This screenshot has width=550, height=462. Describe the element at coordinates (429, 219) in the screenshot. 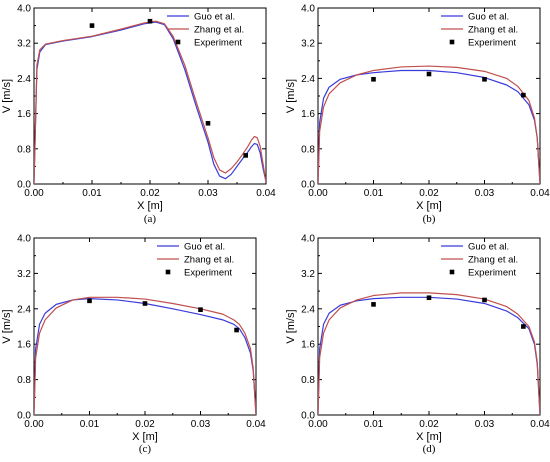

I see `panel-label: (b)` at that location.